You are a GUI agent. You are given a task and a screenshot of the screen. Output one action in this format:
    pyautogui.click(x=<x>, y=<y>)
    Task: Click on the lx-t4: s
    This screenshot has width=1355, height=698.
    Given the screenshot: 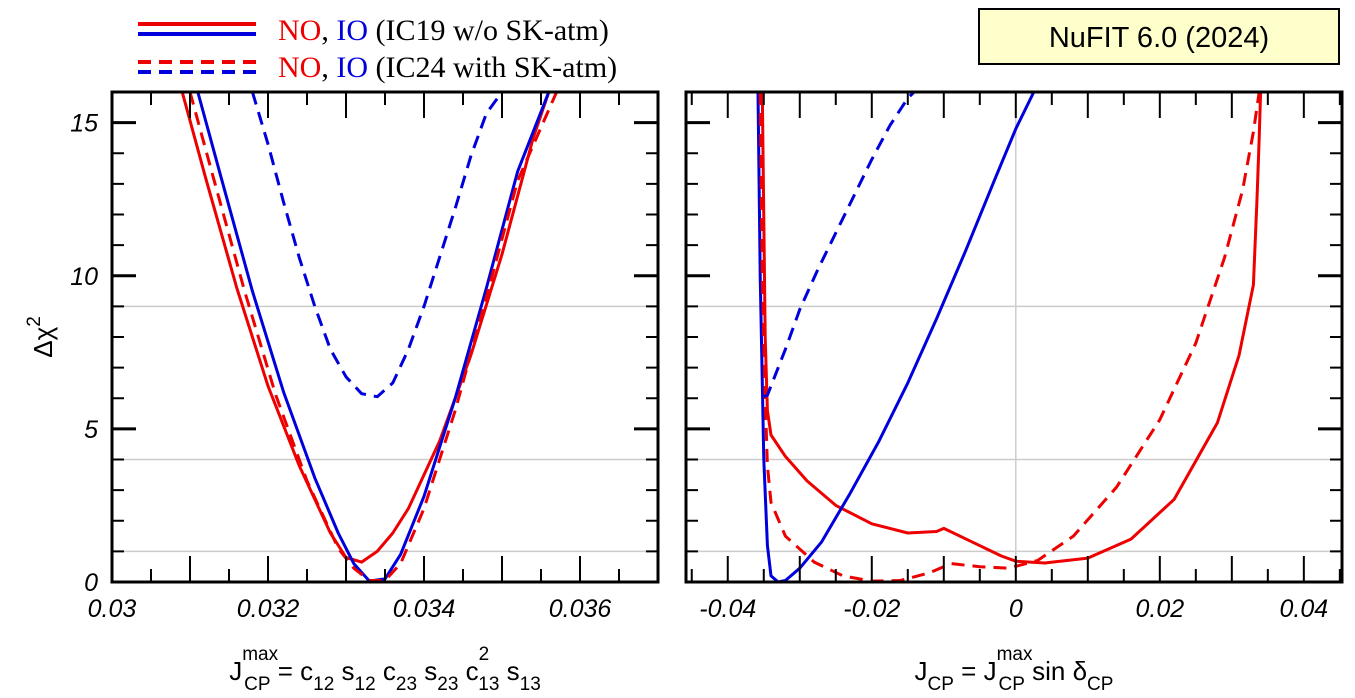 What is the action you would take?
    pyautogui.click(x=427, y=671)
    